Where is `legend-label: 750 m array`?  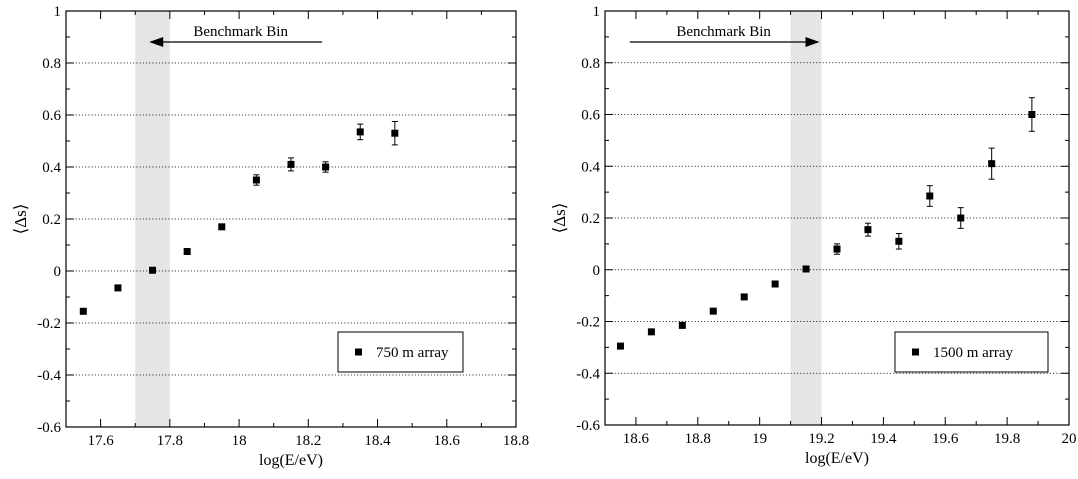 legend-label: 750 m array is located at coordinates (412, 353).